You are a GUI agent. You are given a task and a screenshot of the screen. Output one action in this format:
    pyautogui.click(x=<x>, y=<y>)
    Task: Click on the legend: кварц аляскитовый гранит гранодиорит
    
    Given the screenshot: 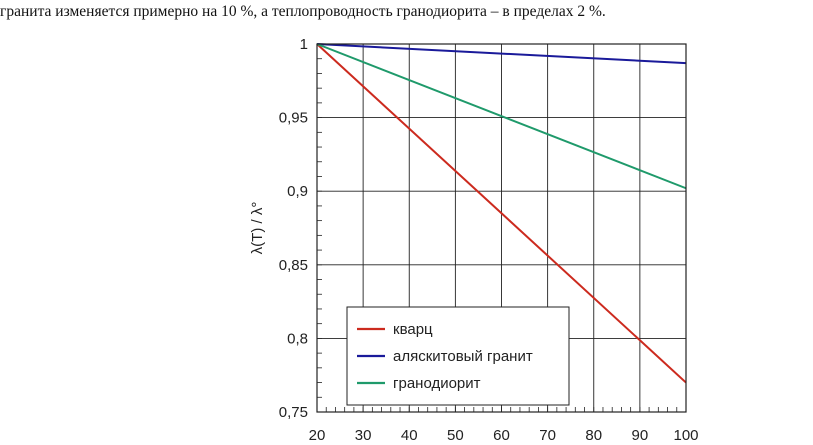 What is the action you would take?
    pyautogui.click(x=458, y=356)
    